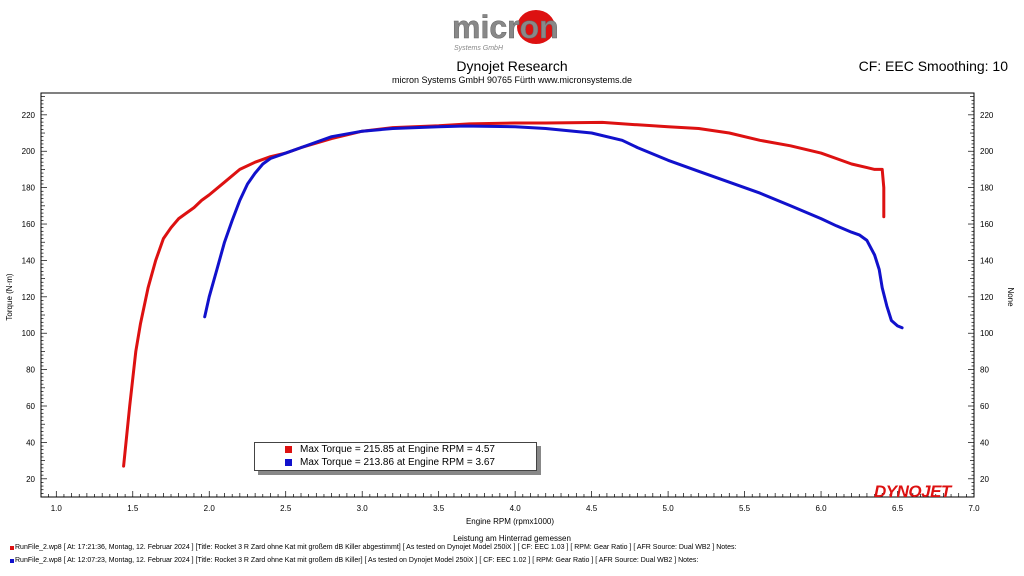  Describe the element at coordinates (29, 260) in the screenshot. I see `y-tick-label: 140` at that location.